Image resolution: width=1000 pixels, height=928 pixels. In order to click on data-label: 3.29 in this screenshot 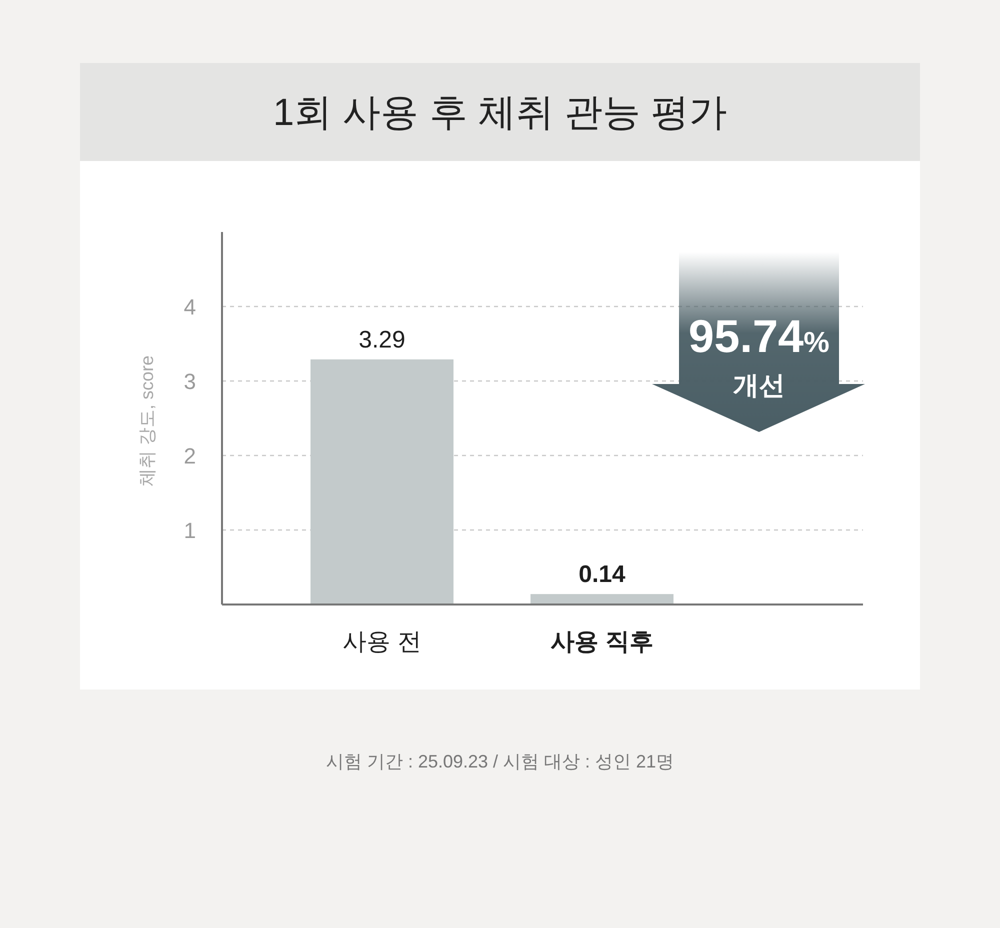, I will do `click(382, 340)`.